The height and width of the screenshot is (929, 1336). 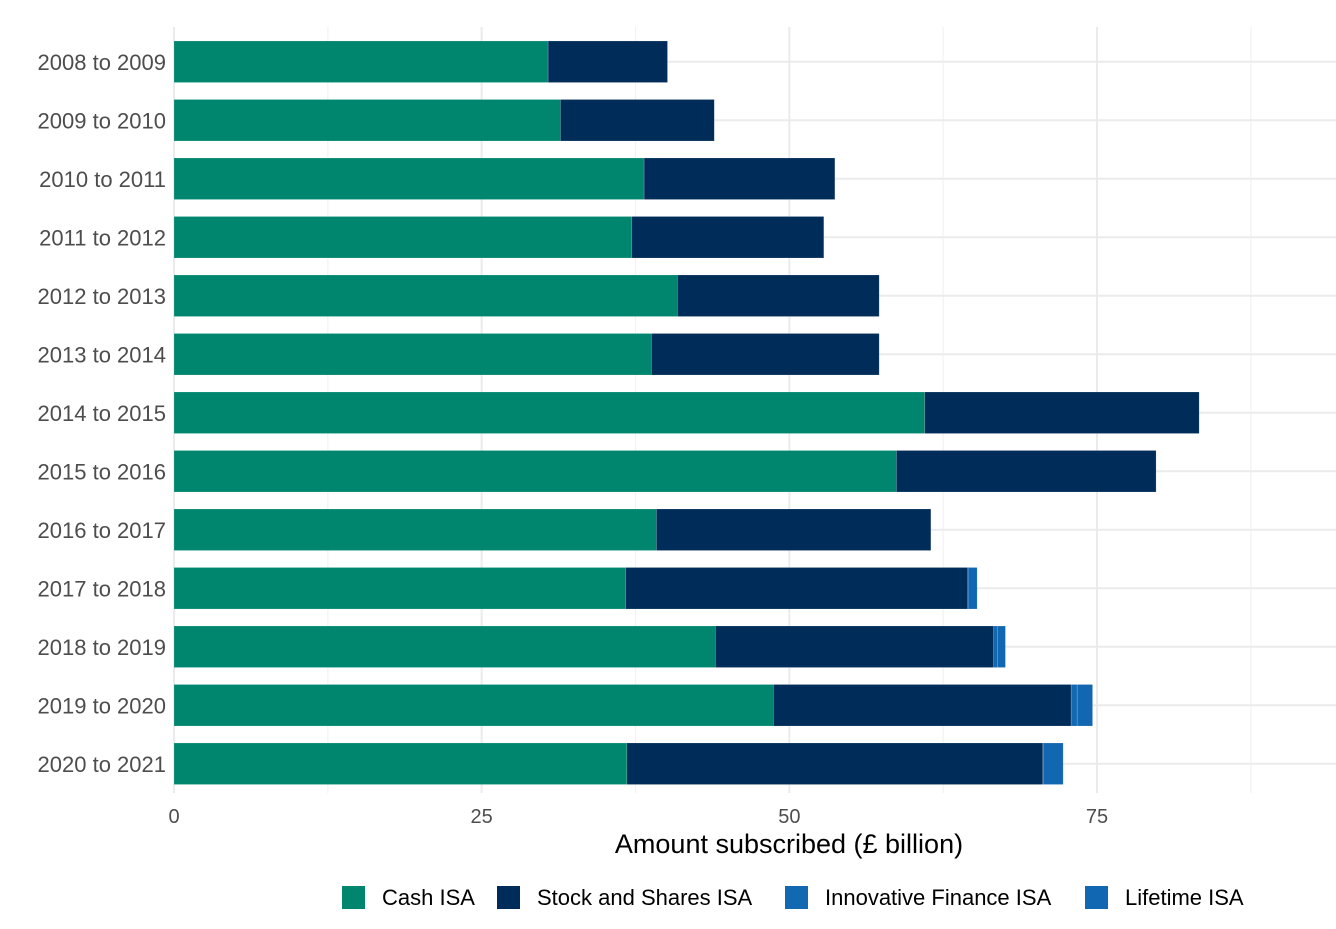 I want to click on y-tick-label: 2018 to 2019, so click(x=102, y=647).